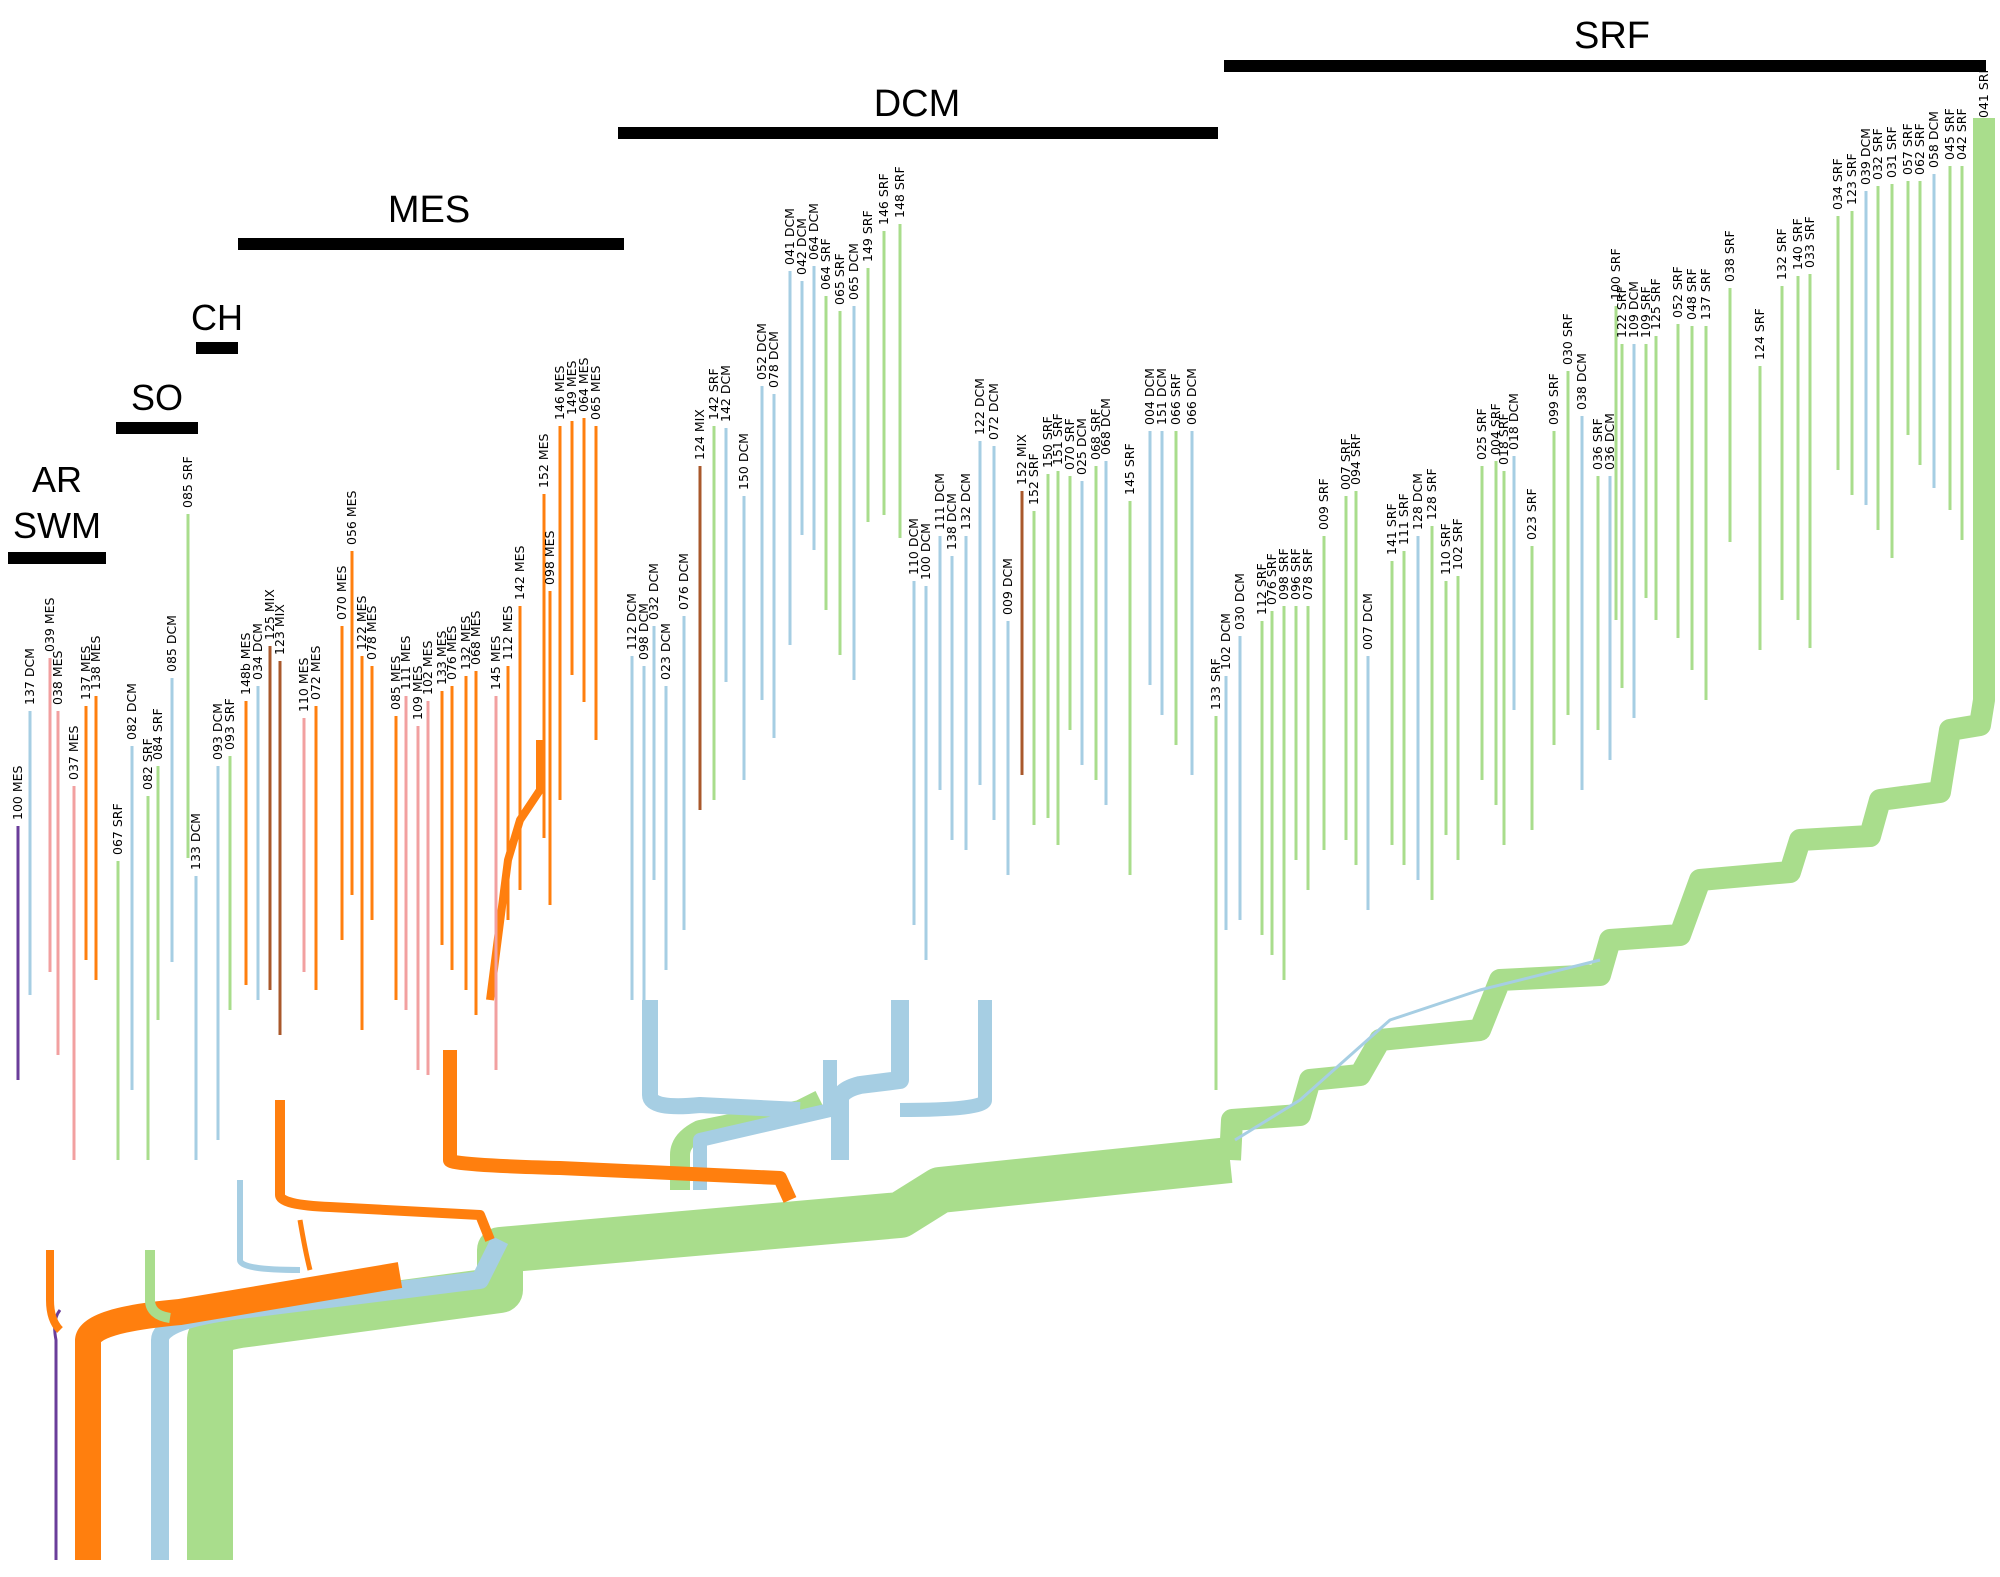 The image size is (2000, 1577). Describe the element at coordinates (1081, 446) in the screenshot. I see `leaf-label: 025 DCM` at that location.